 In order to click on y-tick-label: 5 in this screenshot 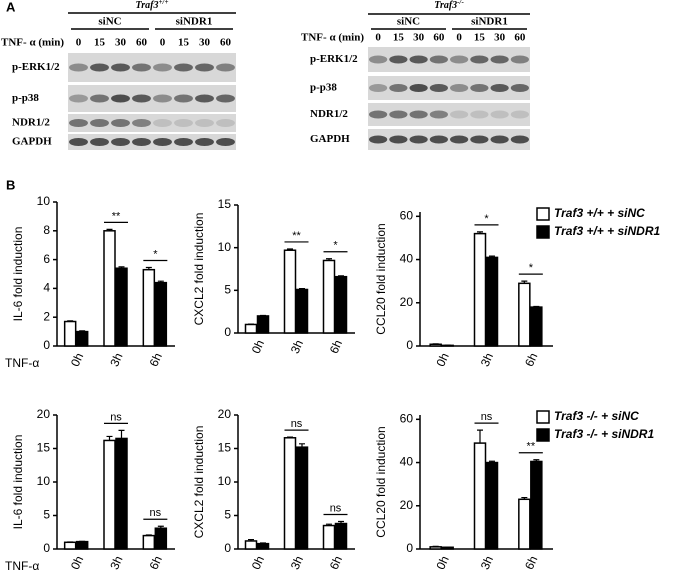, I will do `click(227, 515)`.